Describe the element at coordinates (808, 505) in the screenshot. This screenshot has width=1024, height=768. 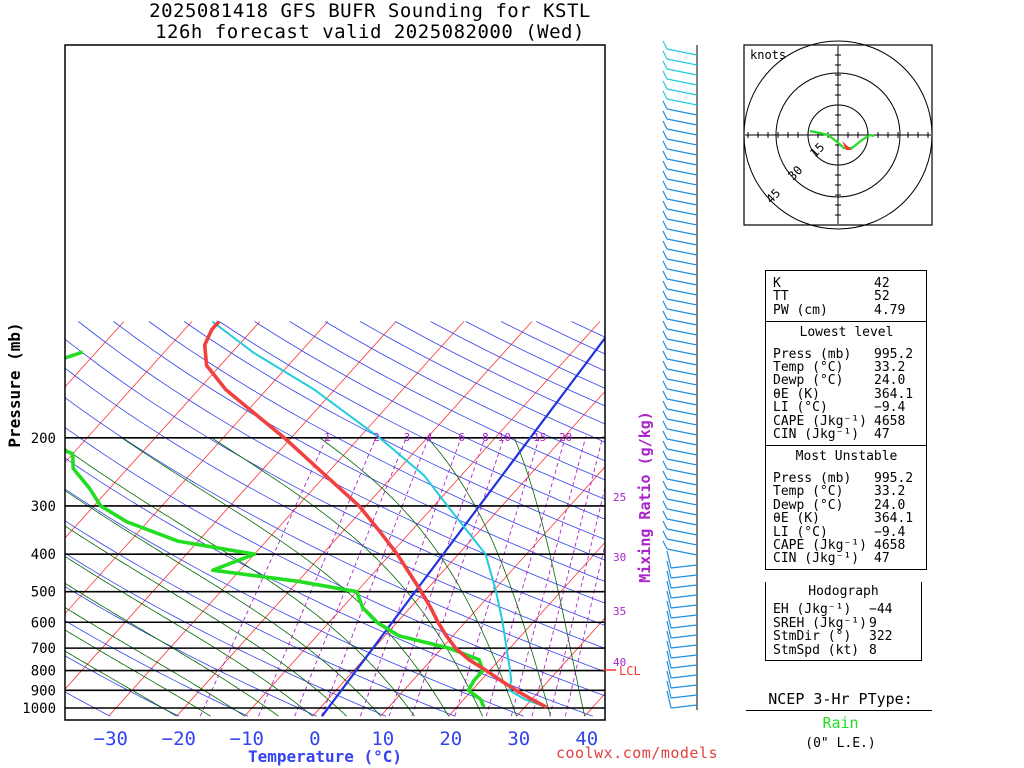
I see `most-unstable-label: Dewp (°C)` at that location.